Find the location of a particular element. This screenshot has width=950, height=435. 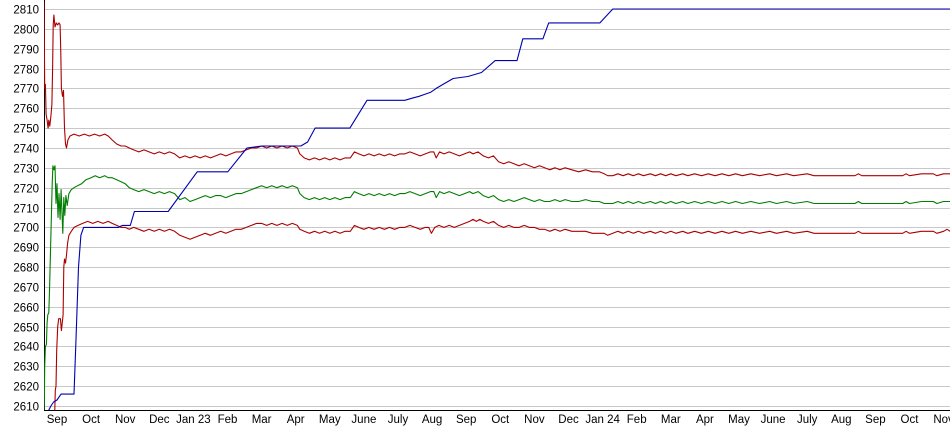

y-axis-tick-label: 2790 is located at coordinates (26, 51).